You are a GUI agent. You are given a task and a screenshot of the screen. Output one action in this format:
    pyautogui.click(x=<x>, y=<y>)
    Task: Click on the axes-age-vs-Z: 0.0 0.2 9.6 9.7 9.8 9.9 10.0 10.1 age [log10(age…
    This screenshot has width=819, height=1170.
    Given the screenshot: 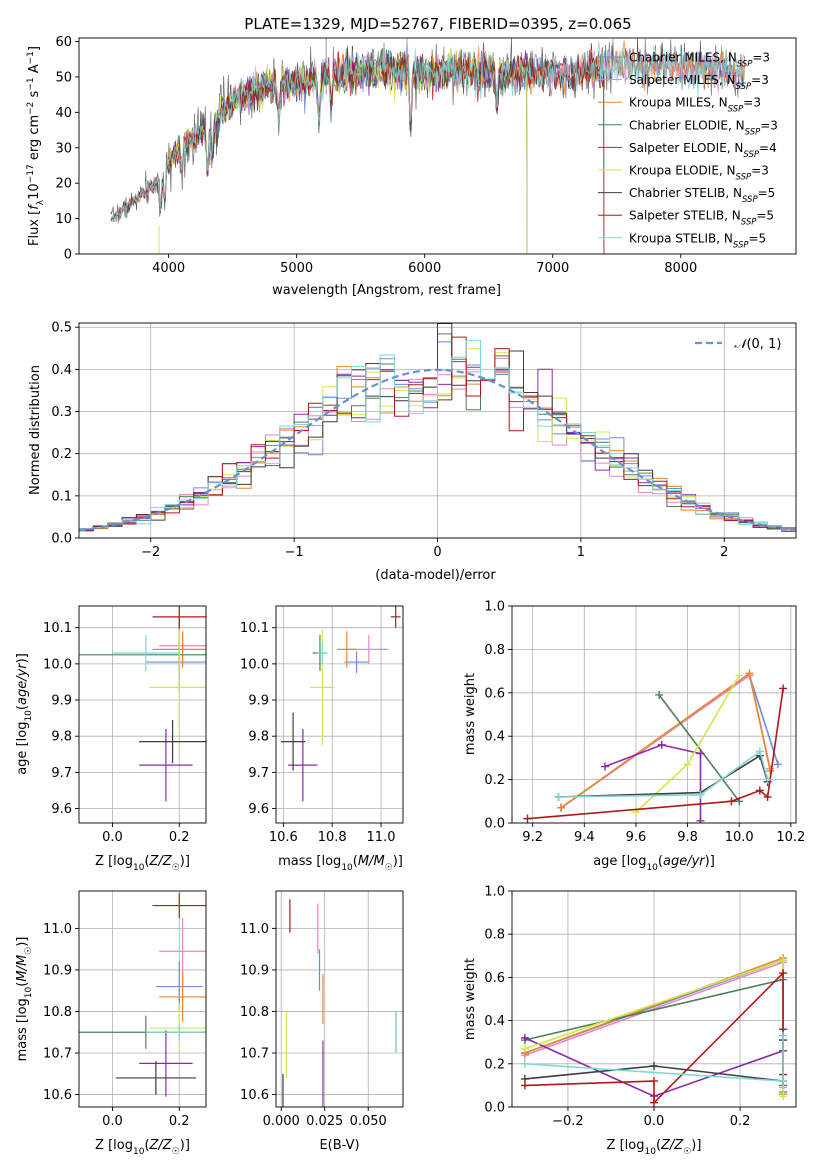 What is the action you would take?
    pyautogui.click(x=111, y=739)
    